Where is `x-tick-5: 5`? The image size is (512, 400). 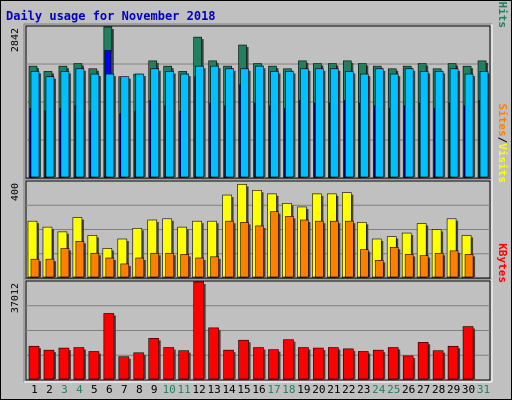
x-tick-5: 5 is located at coordinates (94, 389).